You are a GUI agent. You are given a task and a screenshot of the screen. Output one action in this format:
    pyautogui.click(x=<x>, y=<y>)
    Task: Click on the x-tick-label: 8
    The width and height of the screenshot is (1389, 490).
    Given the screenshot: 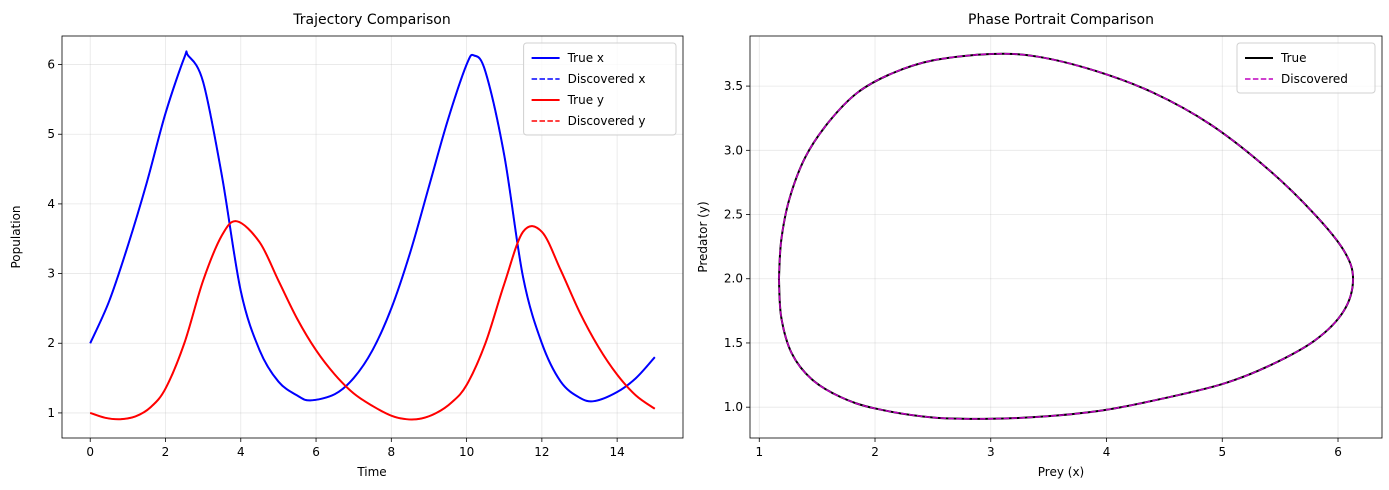 What is the action you would take?
    pyautogui.click(x=391, y=452)
    